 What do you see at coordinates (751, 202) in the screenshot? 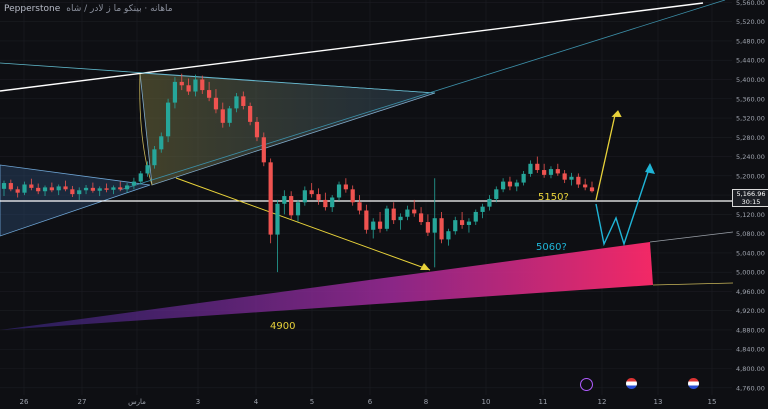
I see `candle-countdown: 30:15` at bounding box center [751, 202].